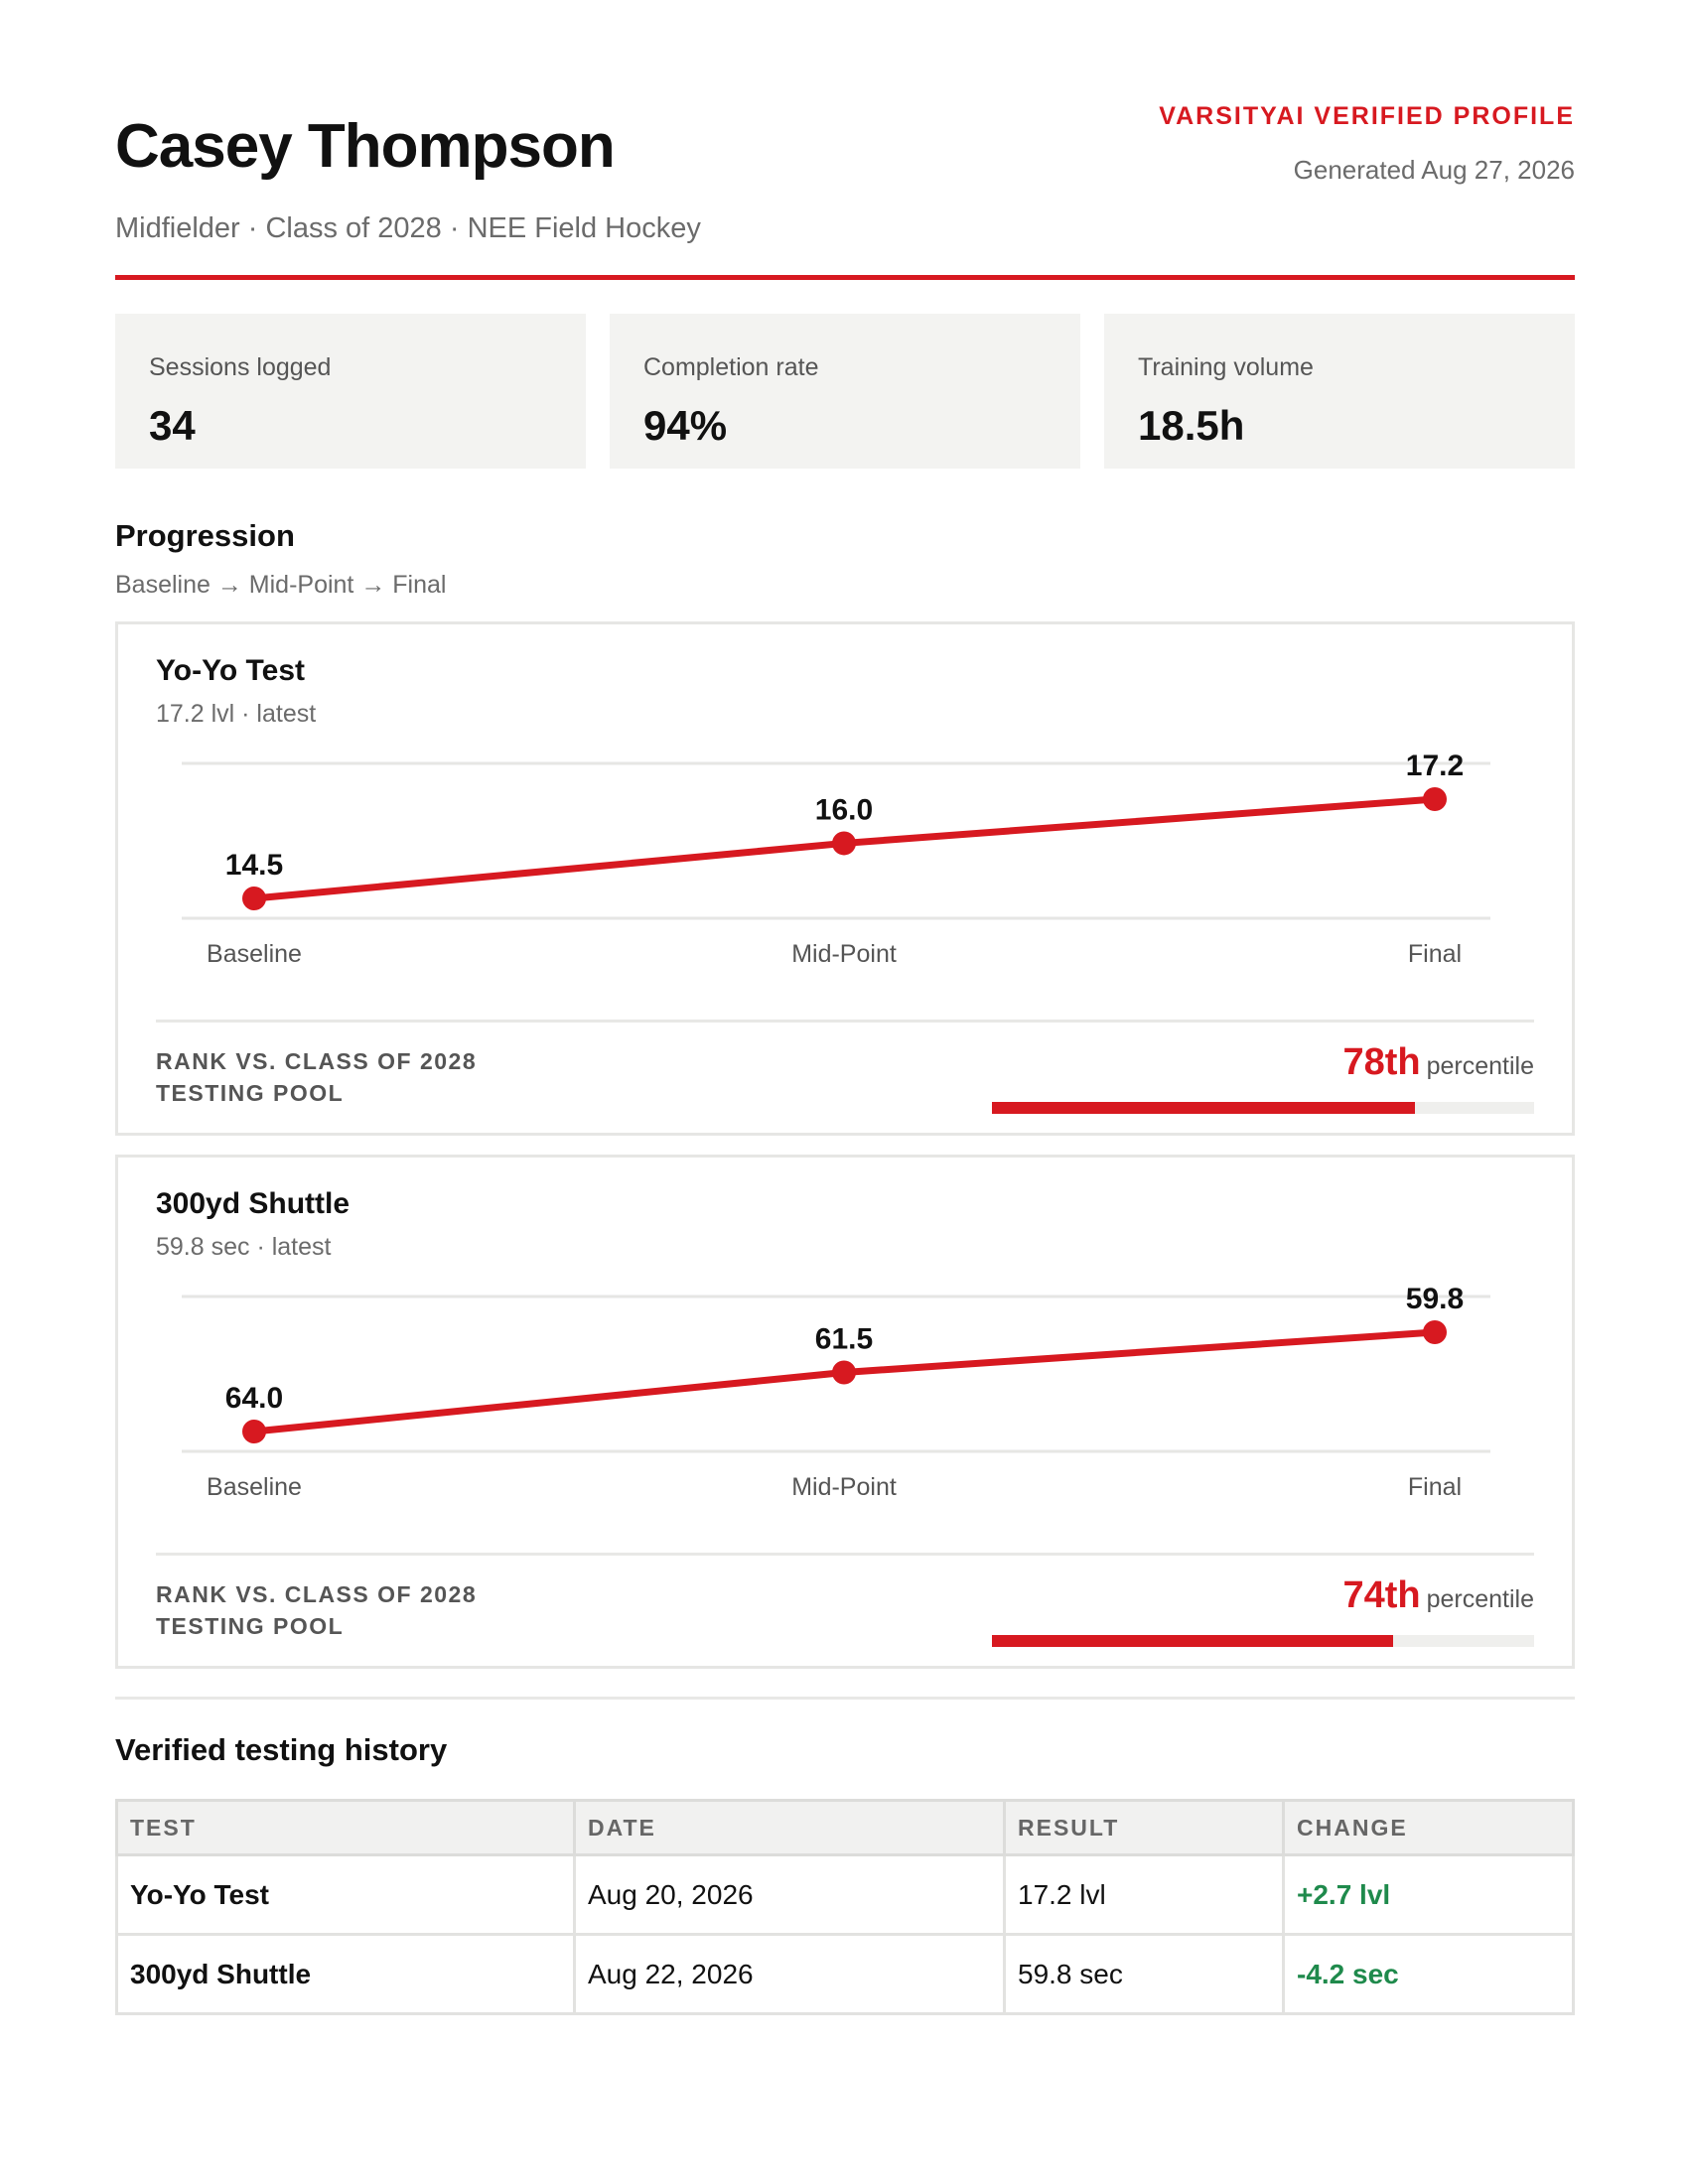 This screenshot has height=2184, width=1688. Describe the element at coordinates (230, 670) in the screenshot. I see `card-title: Yo-Yo Test` at that location.